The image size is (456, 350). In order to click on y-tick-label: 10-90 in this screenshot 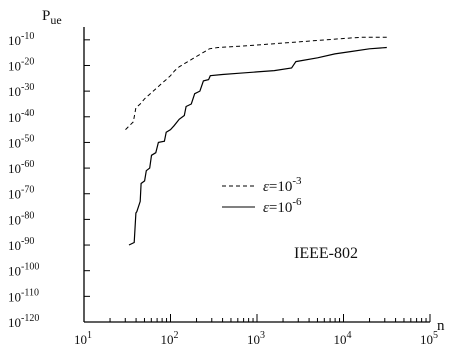, I will do `click(21, 244)`.